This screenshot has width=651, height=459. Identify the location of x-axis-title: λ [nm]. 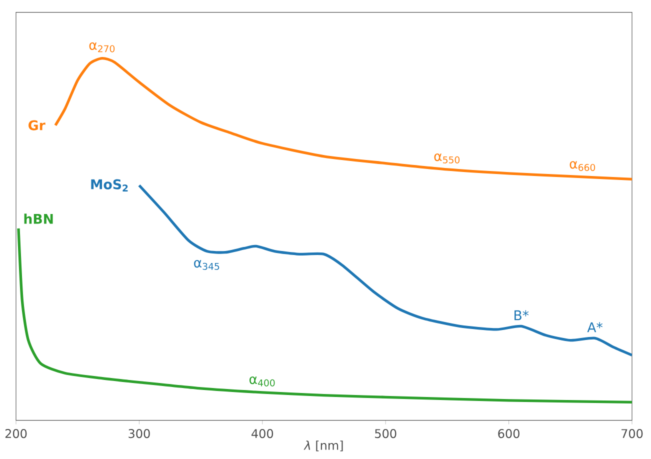
(323, 446).